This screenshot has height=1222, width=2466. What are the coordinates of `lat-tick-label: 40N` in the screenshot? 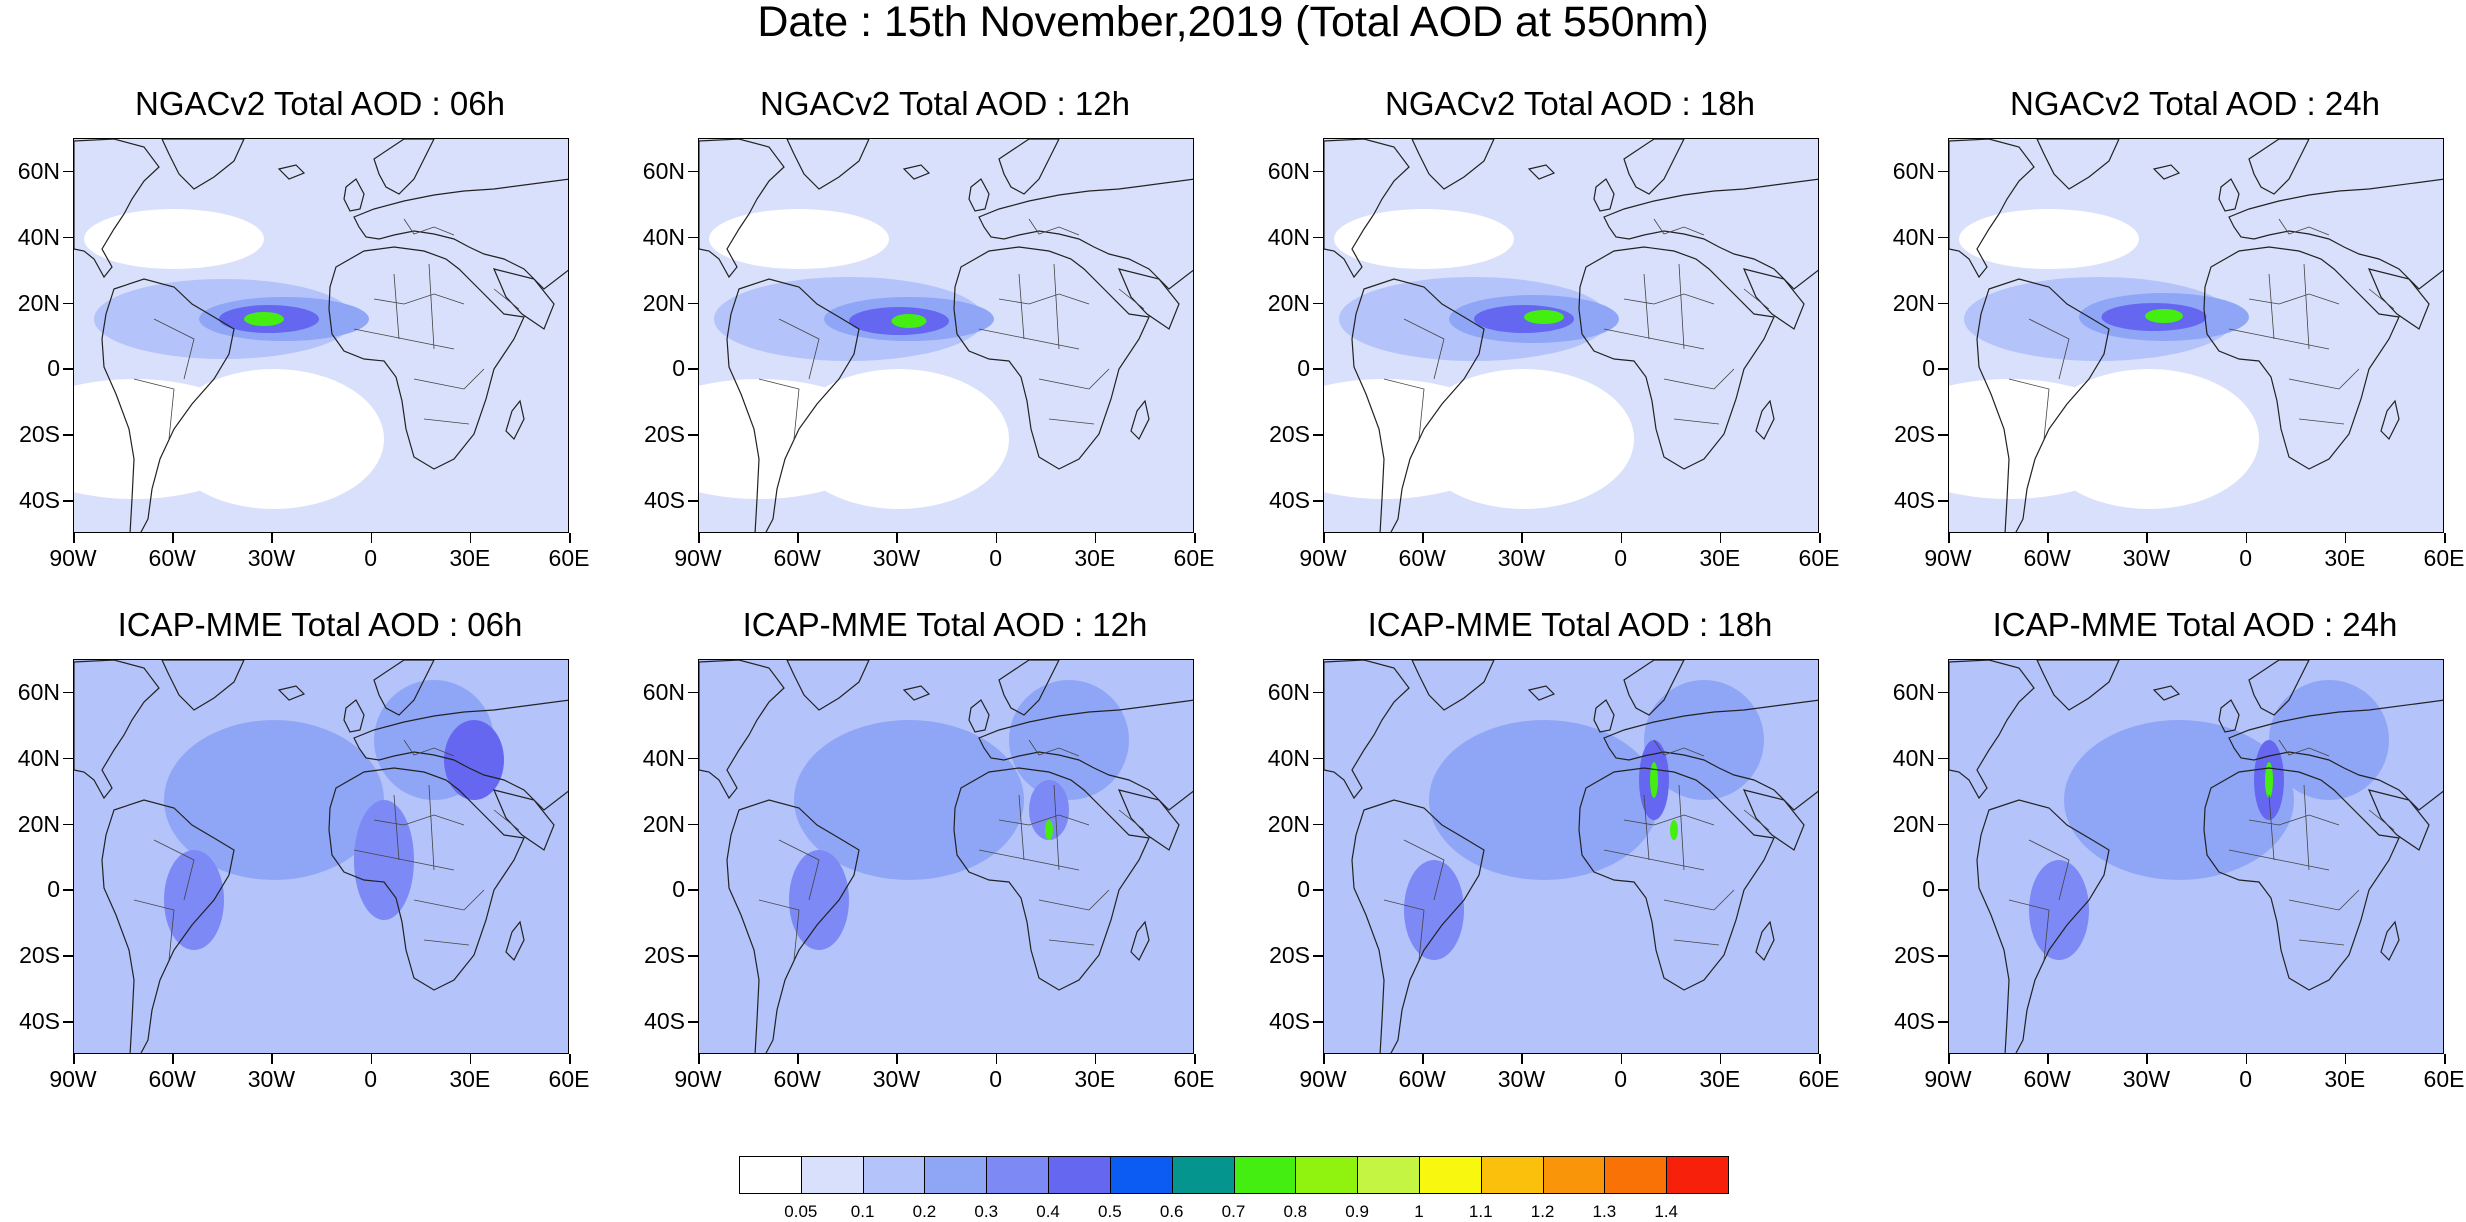 It's located at (663, 757).